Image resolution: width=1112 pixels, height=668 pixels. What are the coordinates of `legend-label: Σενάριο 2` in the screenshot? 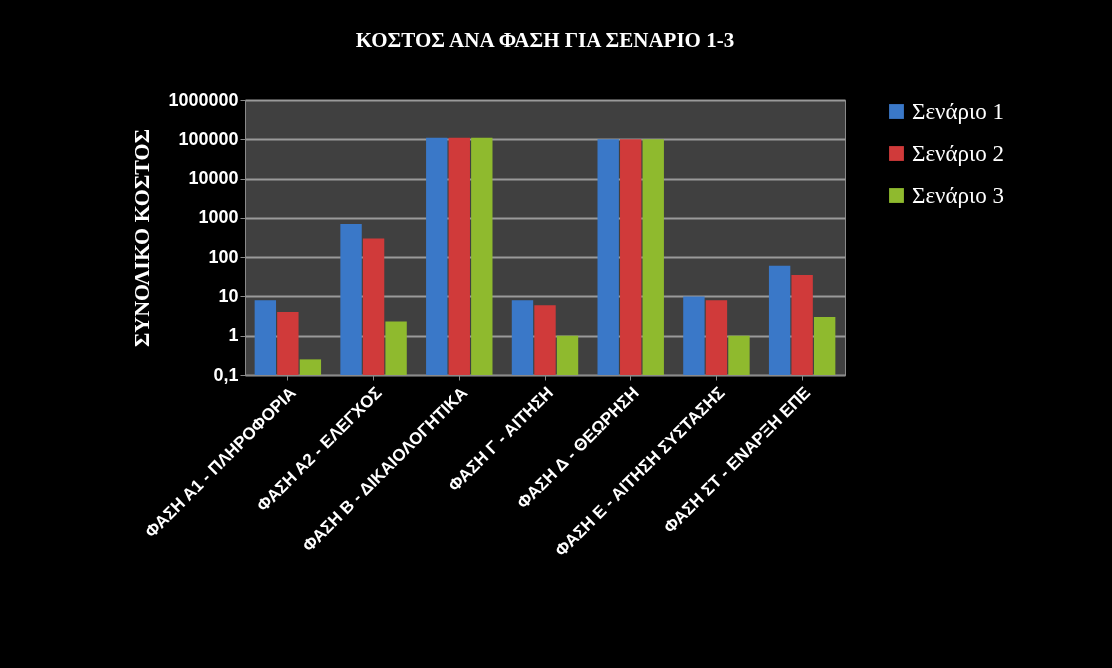 It's located at (958, 153).